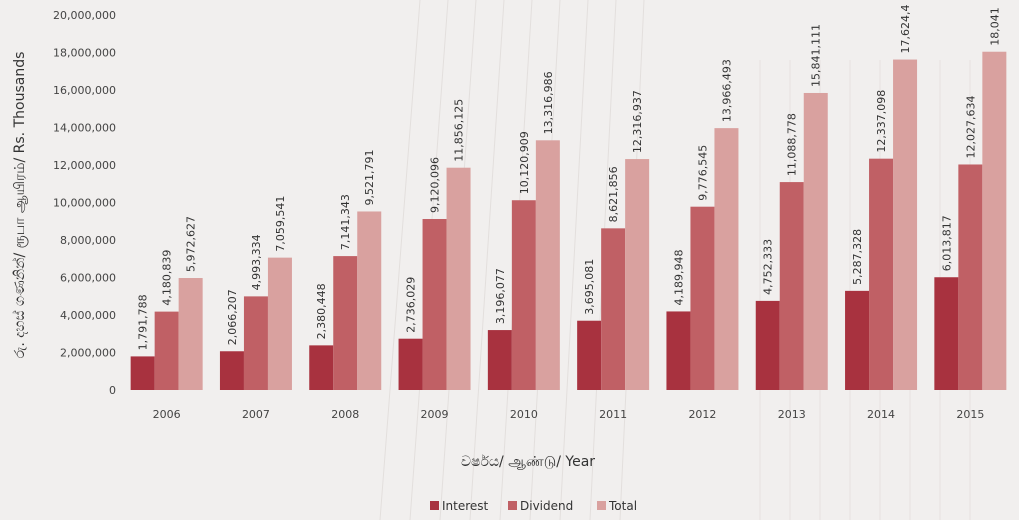  I want to click on legend-label-dividend: Dividend, so click(546, 506).